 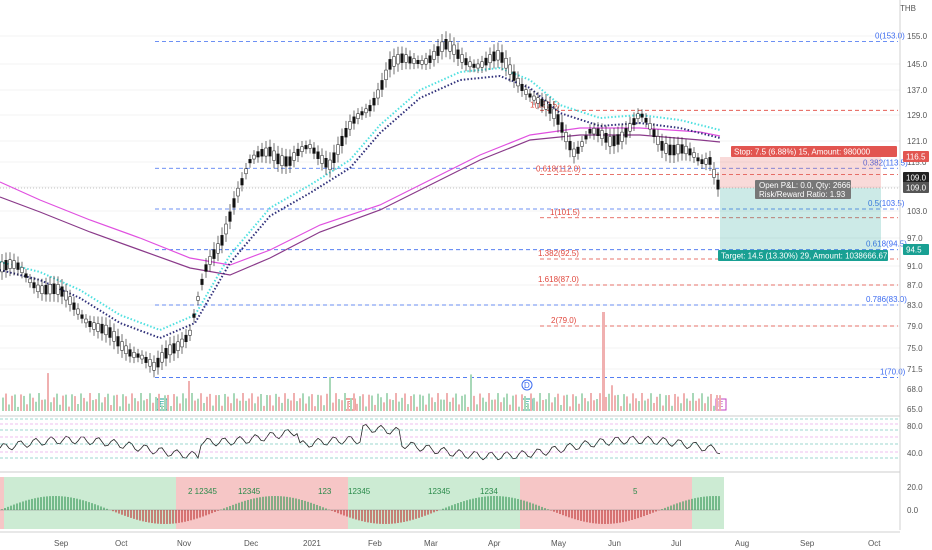 I want to click on osc-count-label: 1234, so click(x=489, y=491).